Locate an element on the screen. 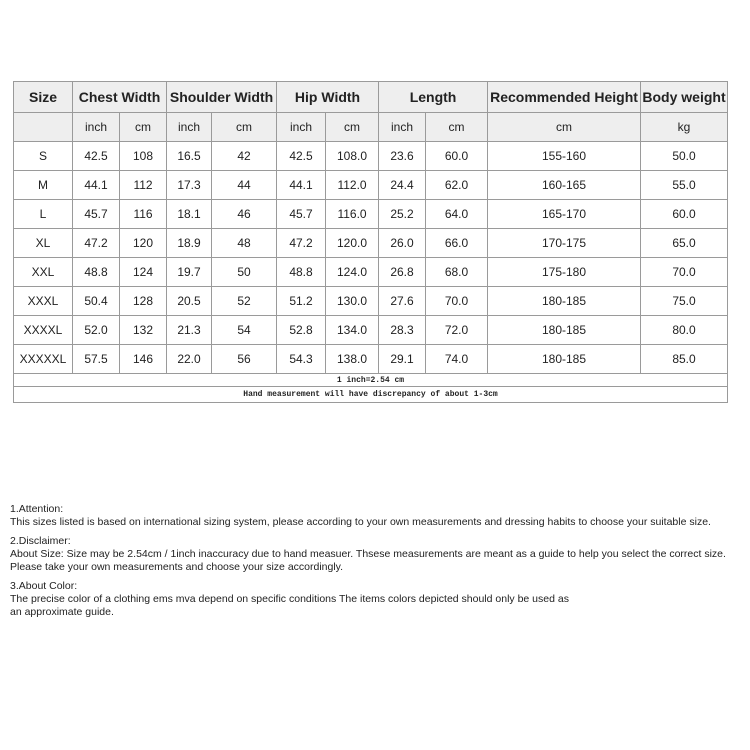  table-cell: 51.2 is located at coordinates (301, 301).